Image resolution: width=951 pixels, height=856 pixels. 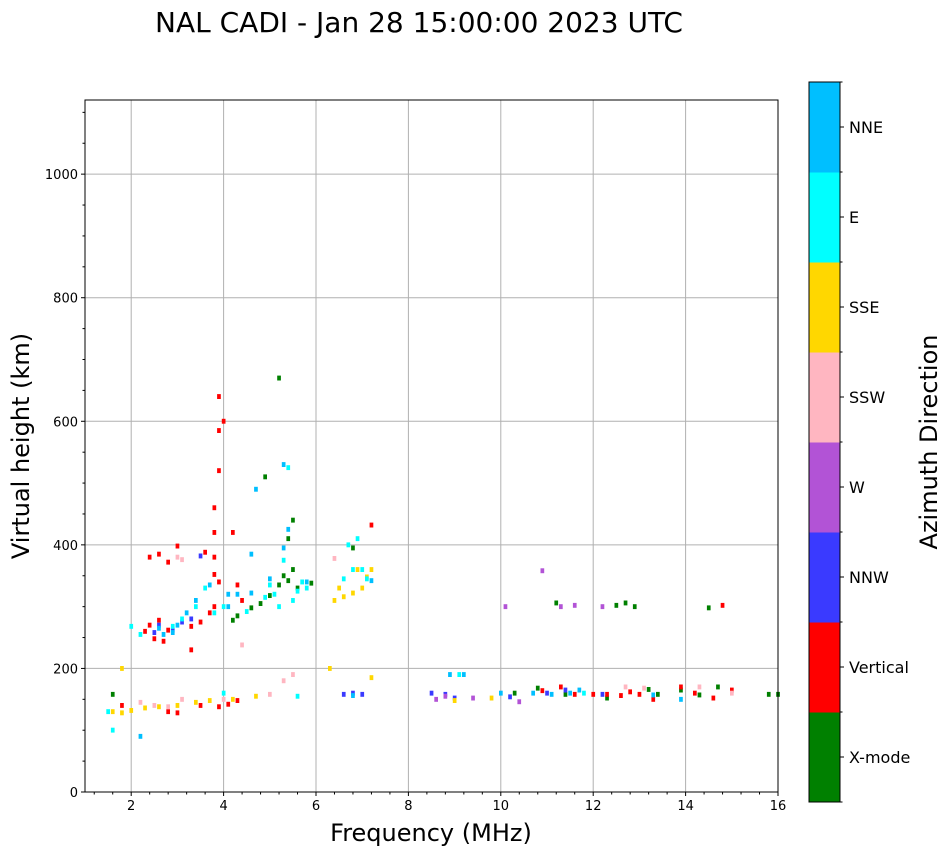 I want to click on x-axis-label: Frequency (MHz), so click(x=431, y=833).